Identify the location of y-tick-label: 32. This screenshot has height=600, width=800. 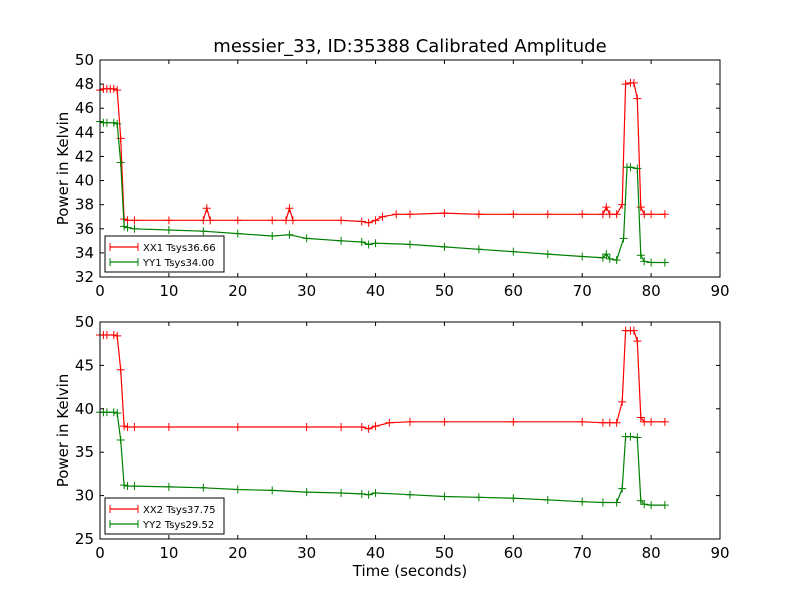
(84, 277).